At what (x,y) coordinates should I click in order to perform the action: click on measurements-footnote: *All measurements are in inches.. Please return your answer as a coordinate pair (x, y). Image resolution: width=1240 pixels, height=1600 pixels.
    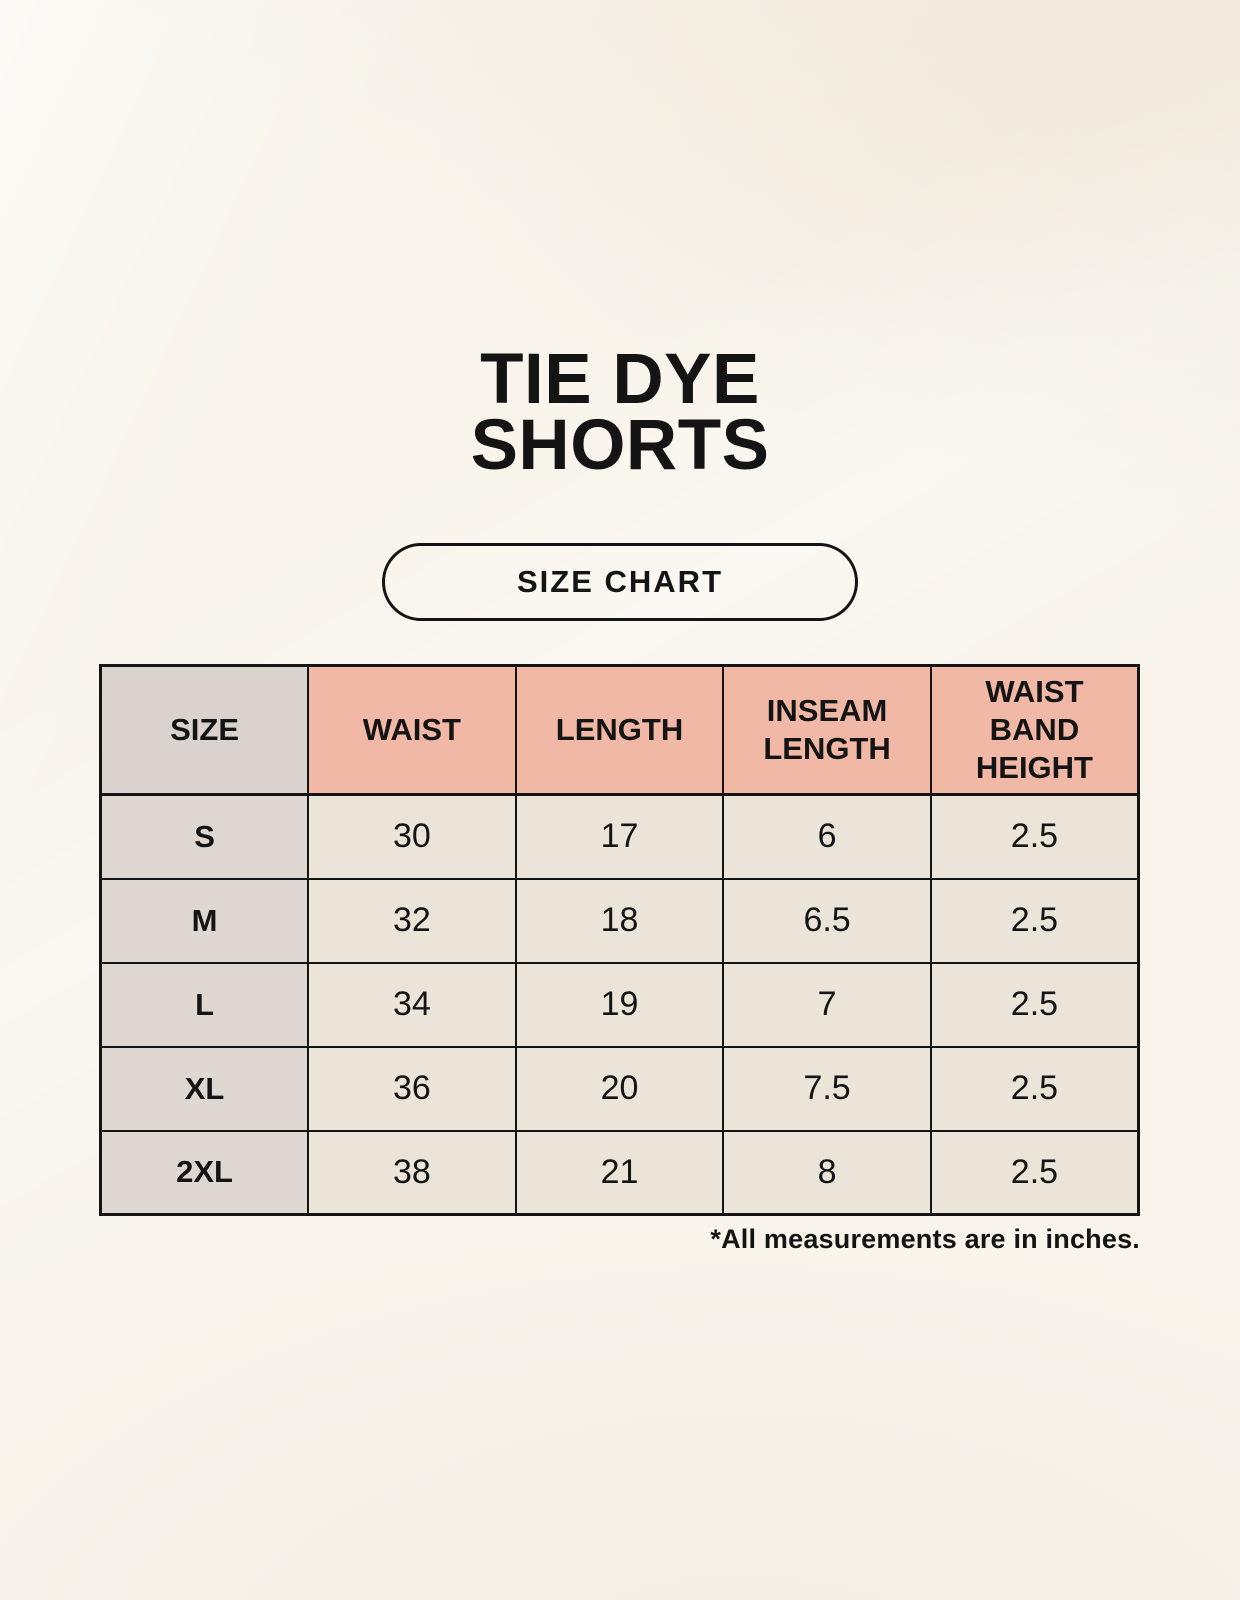
    Looking at the image, I should click on (925, 1239).